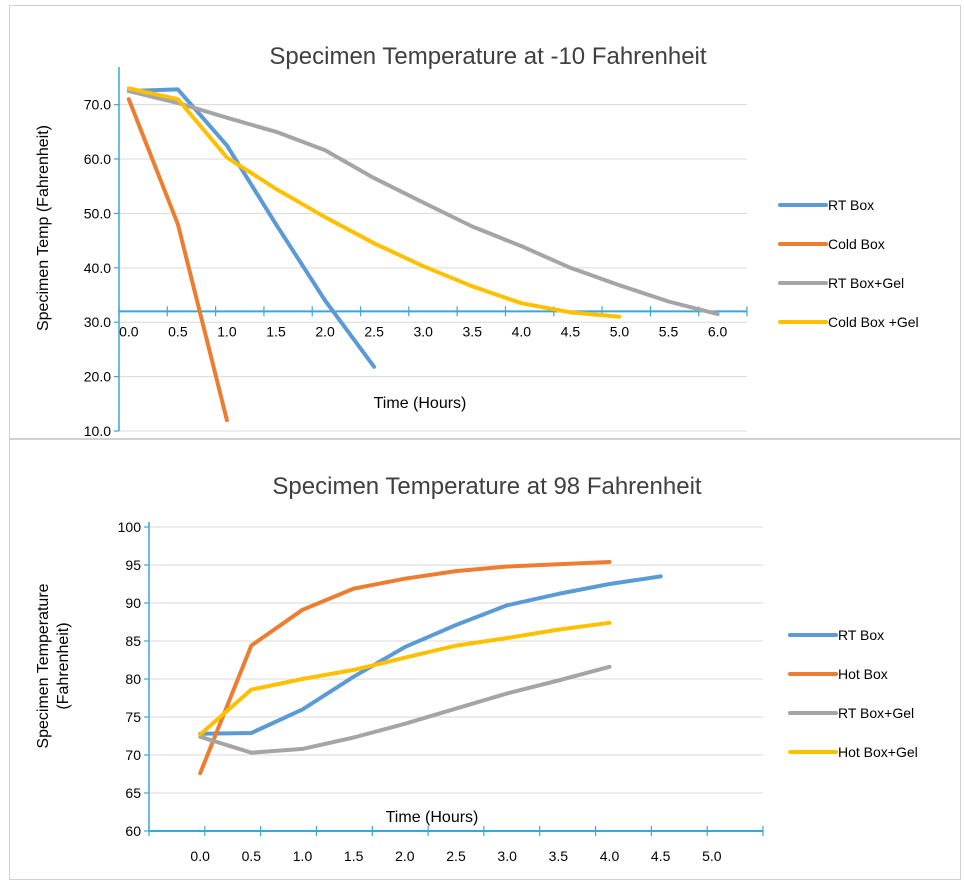  I want to click on y-axis-title-line-2: (Fahrenheit), so click(63, 665).